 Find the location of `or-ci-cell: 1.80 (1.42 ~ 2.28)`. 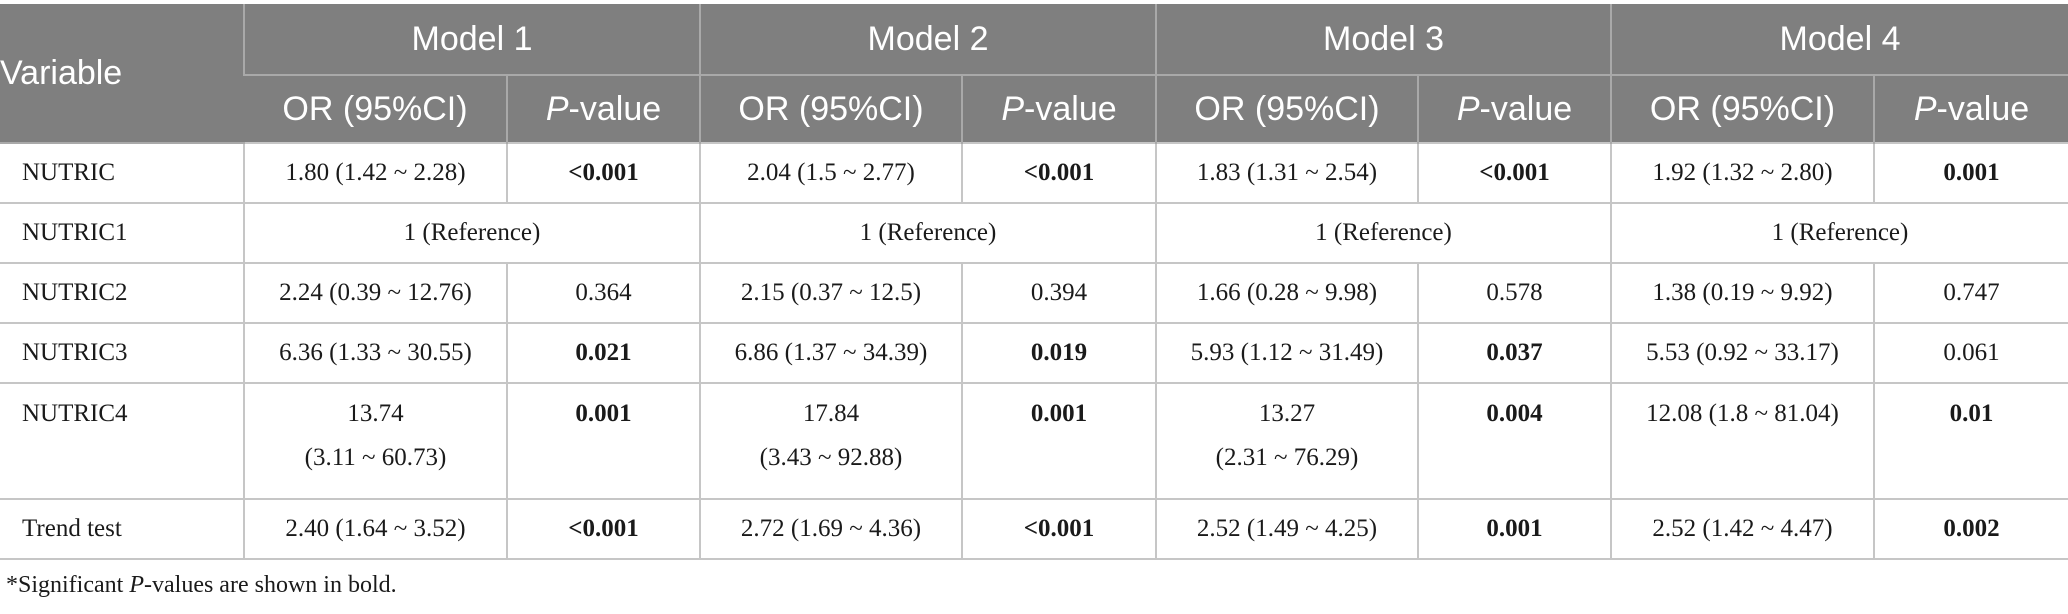

or-ci-cell: 1.80 (1.42 ~ 2.28) is located at coordinates (375, 173).